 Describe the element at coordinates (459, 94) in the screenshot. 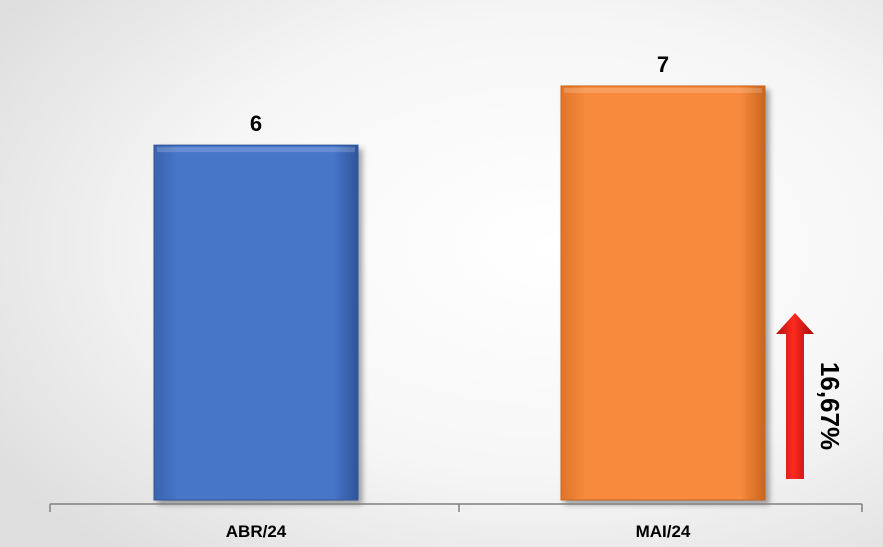

I see `value-labels-group: 67` at that location.